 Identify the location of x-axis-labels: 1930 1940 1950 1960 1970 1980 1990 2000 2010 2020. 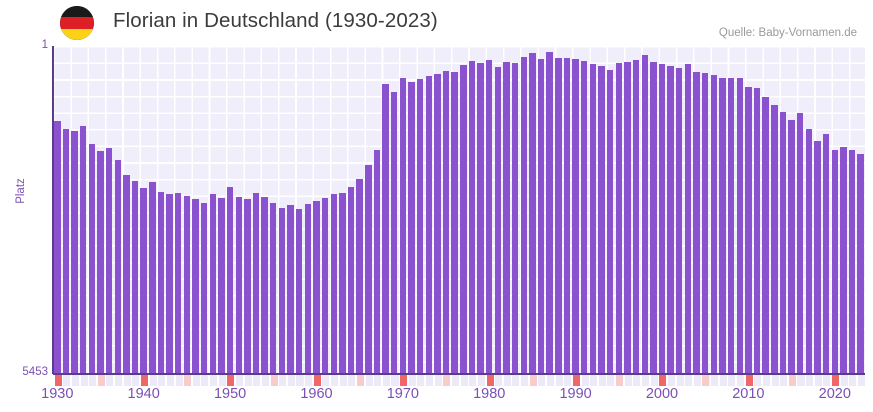
(436, 399).